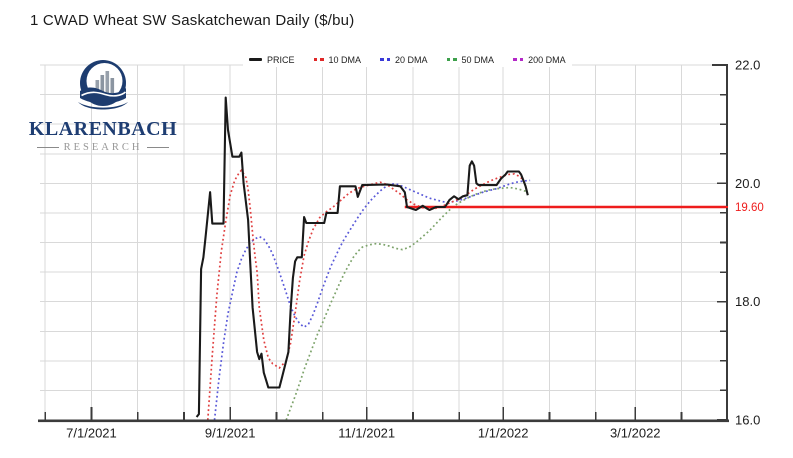  What do you see at coordinates (503, 433) in the screenshot?
I see `x-tick-label: 1/1/2022` at bounding box center [503, 433].